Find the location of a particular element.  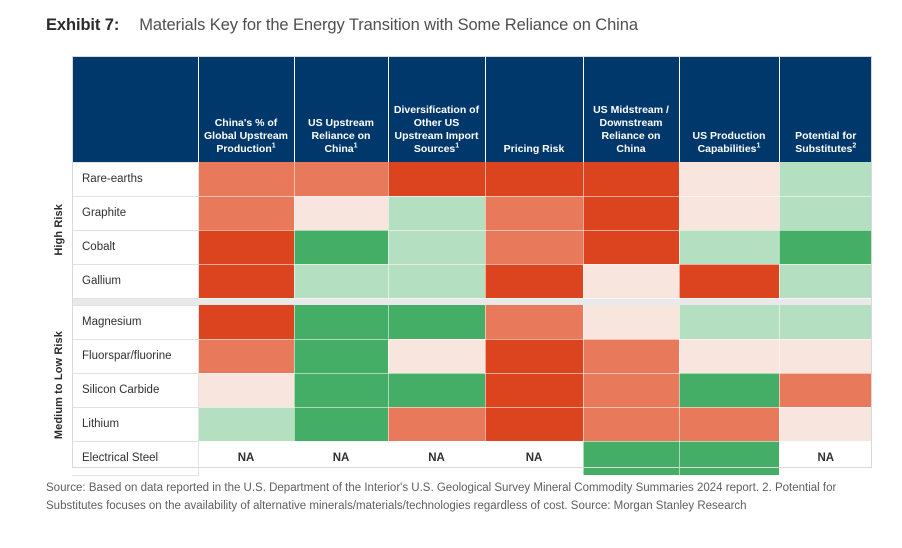

material-name-cell: Gallium is located at coordinates (135, 281).